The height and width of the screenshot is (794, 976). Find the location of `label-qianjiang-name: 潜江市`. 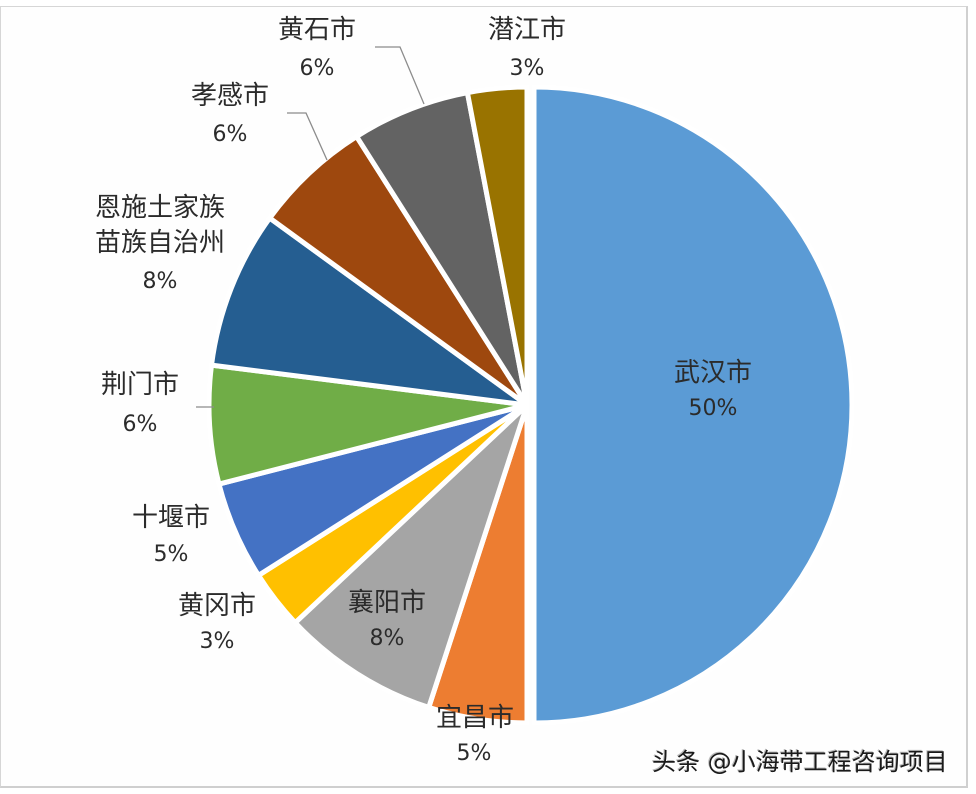

label-qianjiang-name: 潜江市 is located at coordinates (527, 30).